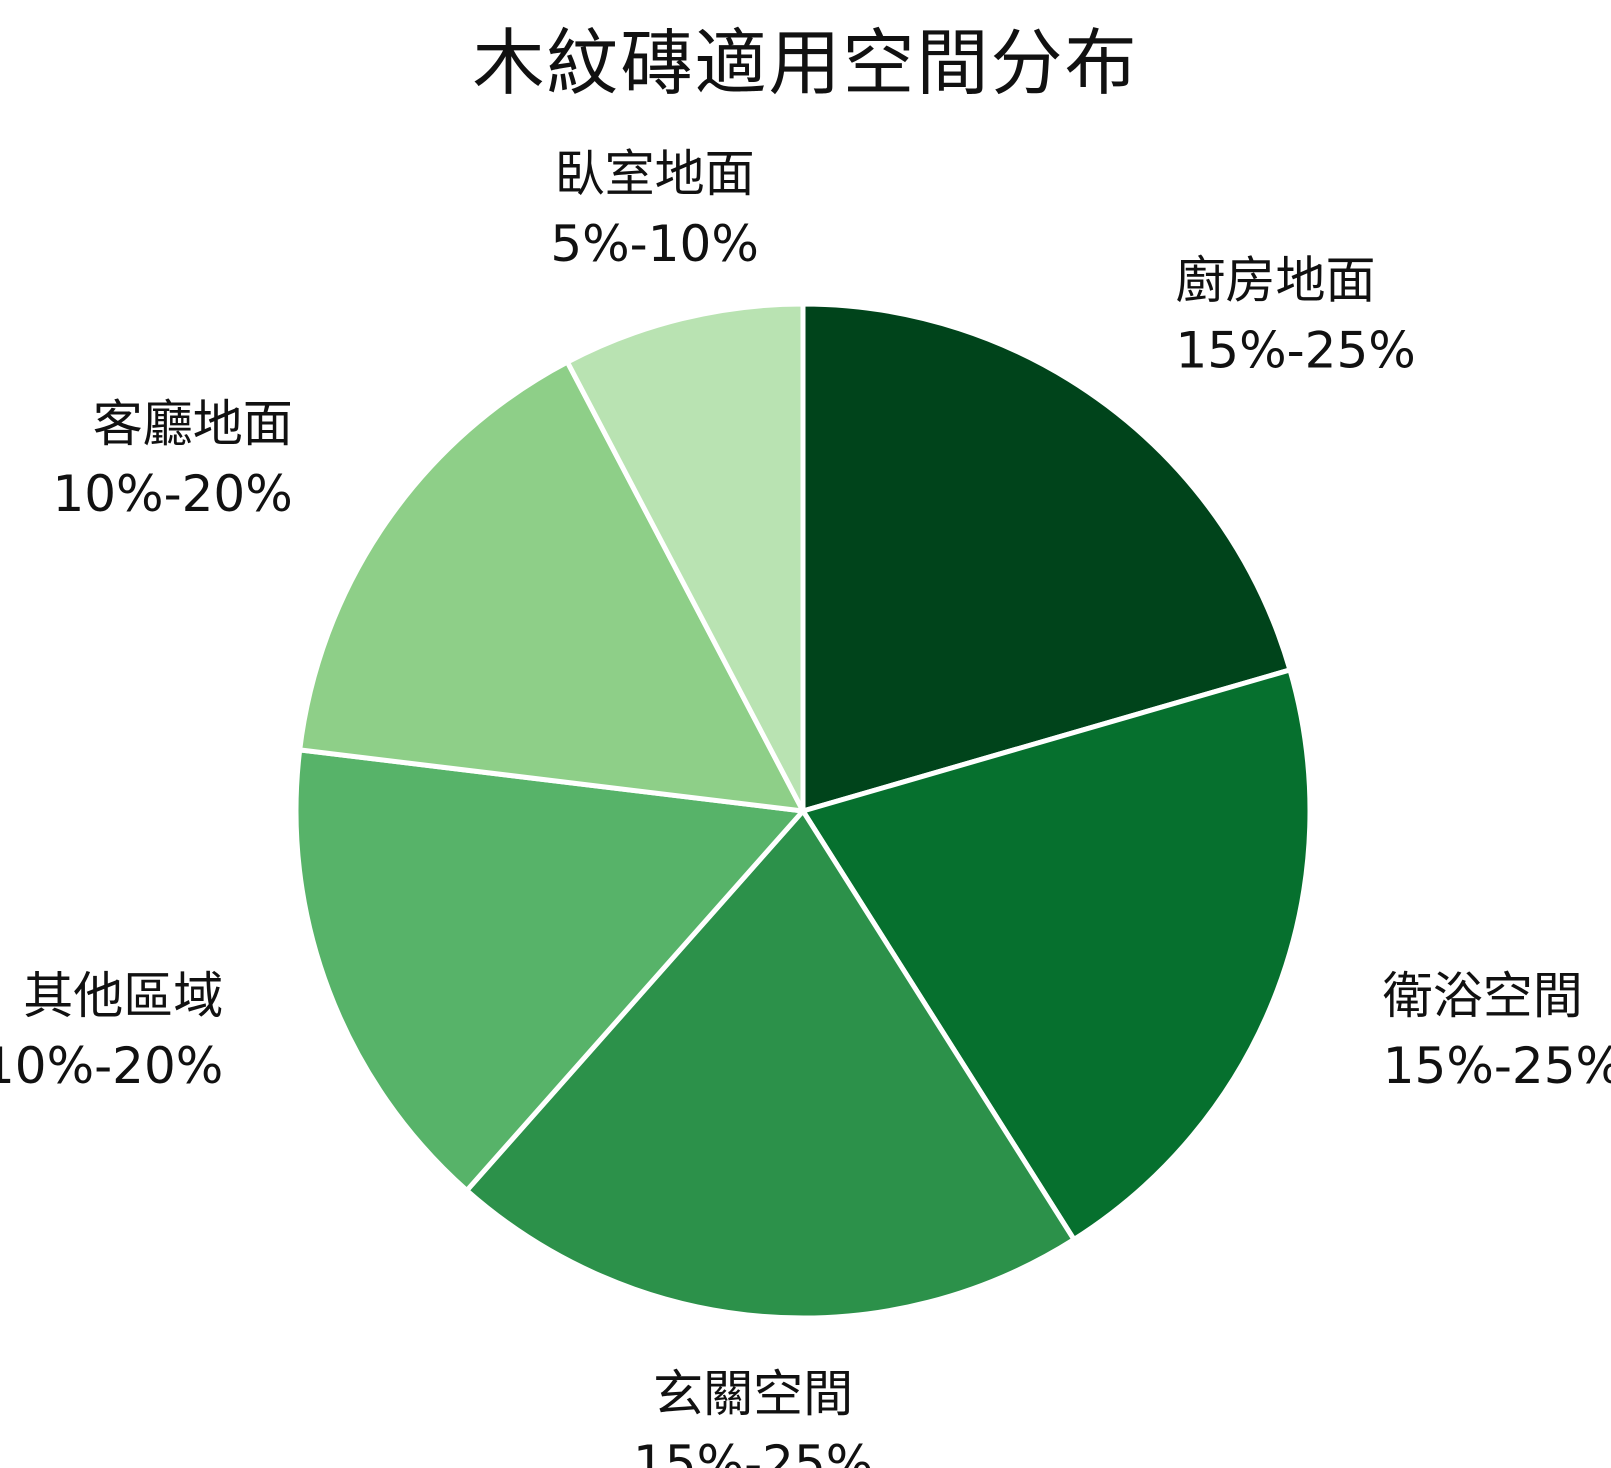 The height and width of the screenshot is (1468, 1611). I want to click on slice-range-label: 5%-10%, so click(654, 244).